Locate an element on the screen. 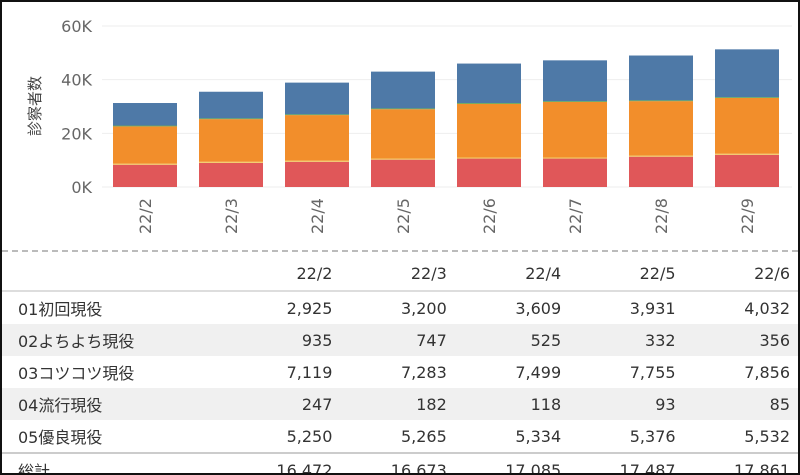 Image resolution: width=800 pixels, height=475 pixels. table-cell: 7,856 is located at coordinates (767, 372).